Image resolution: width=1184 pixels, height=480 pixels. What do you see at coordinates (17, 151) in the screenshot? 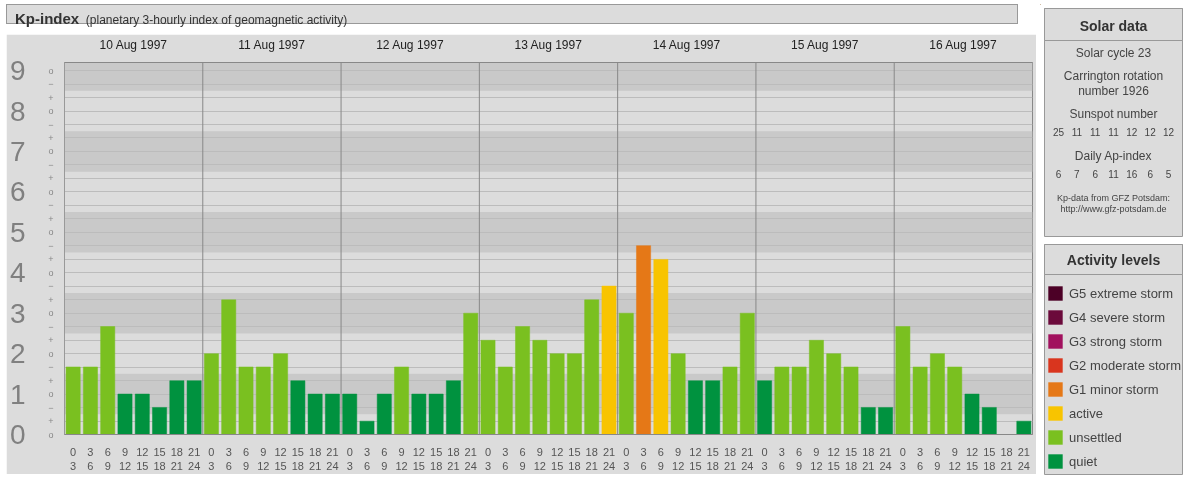
I see `y-tick-label: 7` at bounding box center [17, 151].